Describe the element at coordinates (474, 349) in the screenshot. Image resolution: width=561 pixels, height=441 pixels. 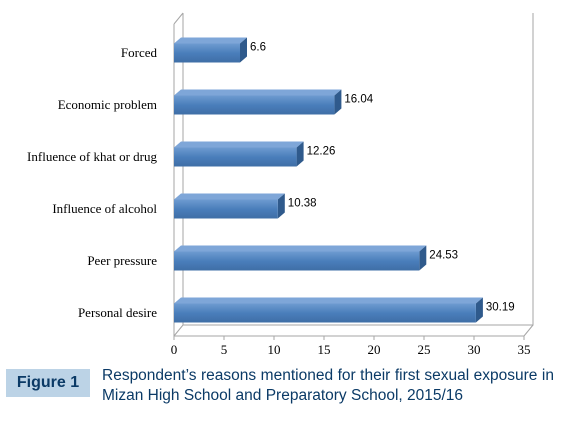
I see `x-tick-label: 30` at that location.